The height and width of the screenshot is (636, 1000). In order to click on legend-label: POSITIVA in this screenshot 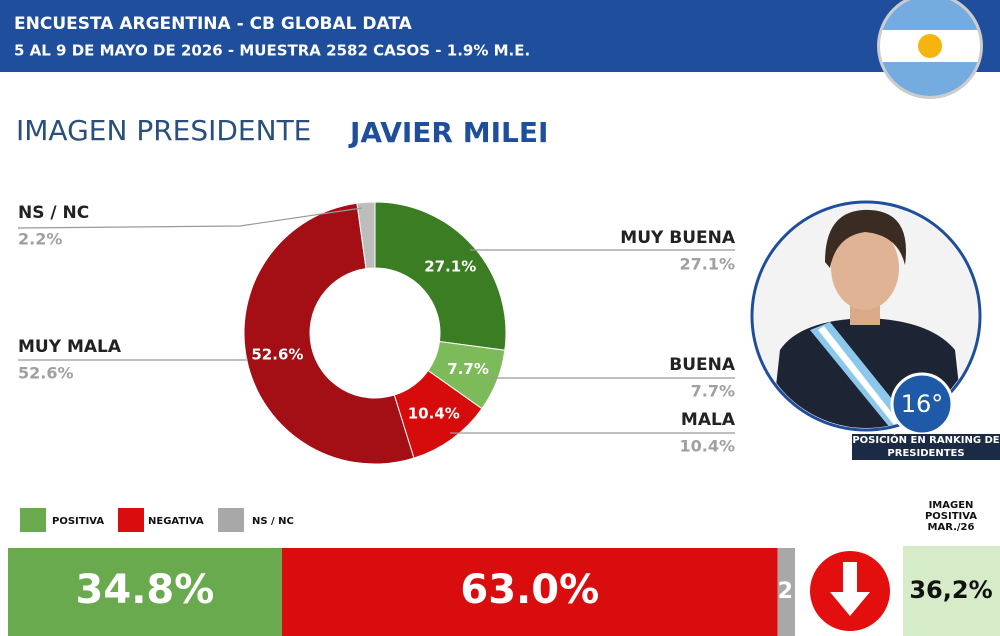, I will do `click(78, 521)`.